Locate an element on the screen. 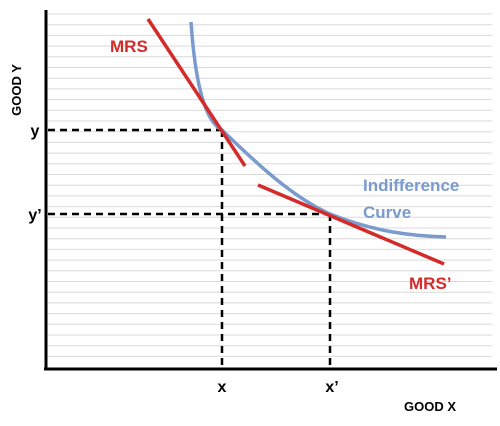  mrs-label: MRS is located at coordinates (129, 46).